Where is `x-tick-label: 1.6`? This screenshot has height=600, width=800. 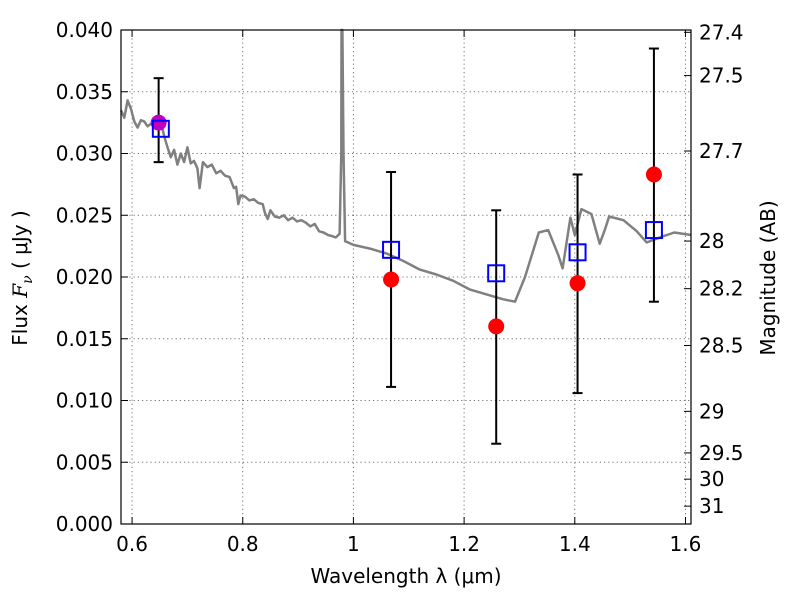 x-tick-label: 1.6 is located at coordinates (686, 544).